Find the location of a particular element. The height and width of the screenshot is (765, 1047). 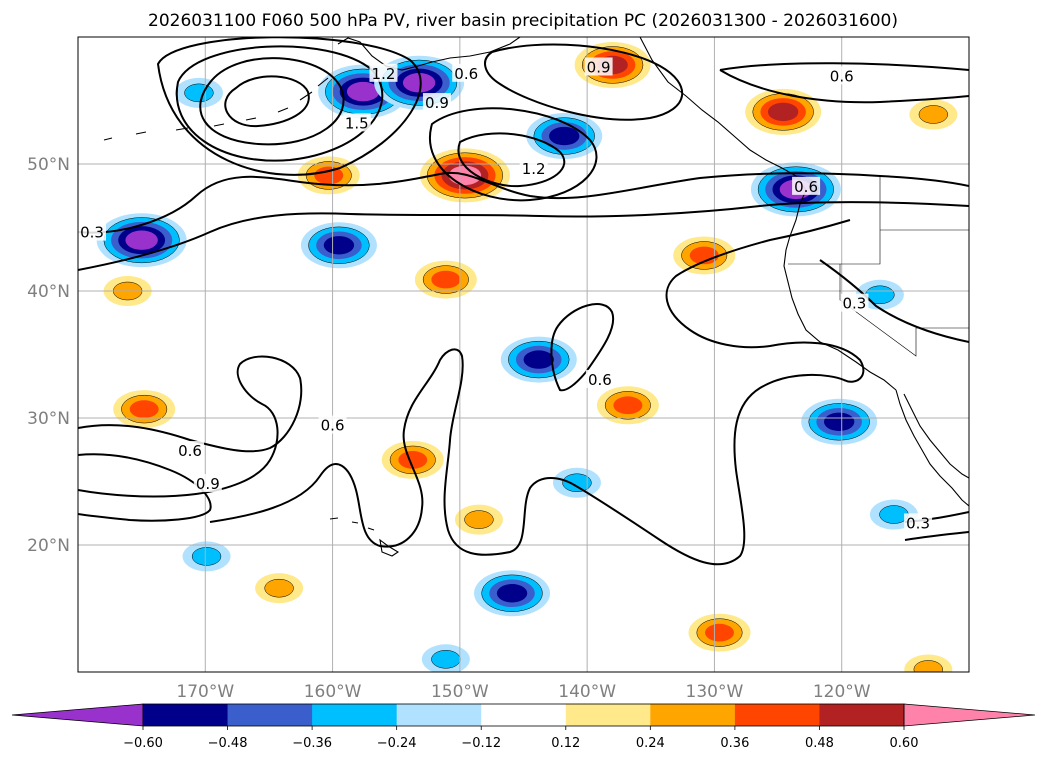

pv-contour-label: 1.5 is located at coordinates (357, 123).